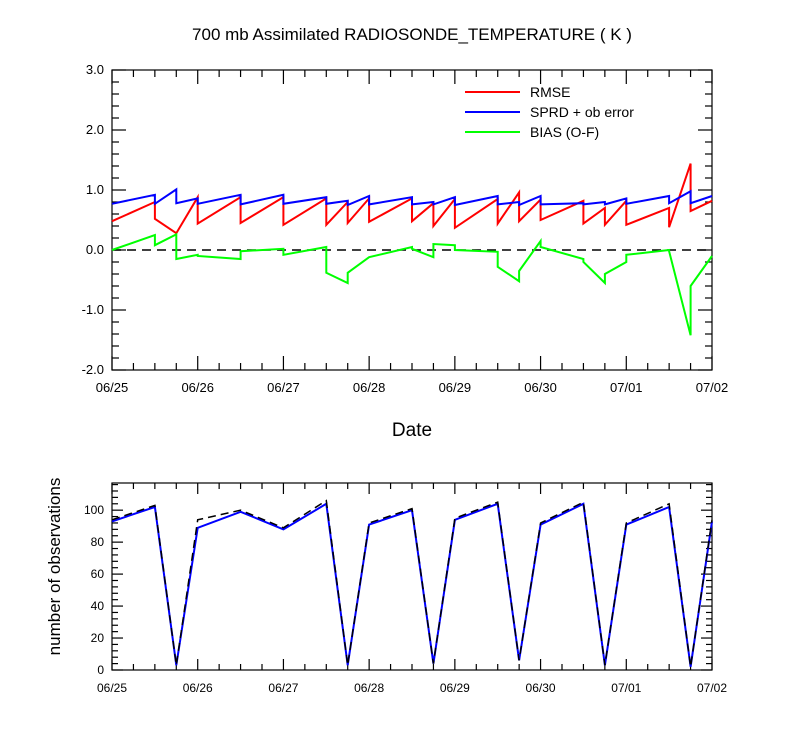  What do you see at coordinates (93, 369) in the screenshot?
I see `y-tick-label: -2.0` at bounding box center [93, 369].